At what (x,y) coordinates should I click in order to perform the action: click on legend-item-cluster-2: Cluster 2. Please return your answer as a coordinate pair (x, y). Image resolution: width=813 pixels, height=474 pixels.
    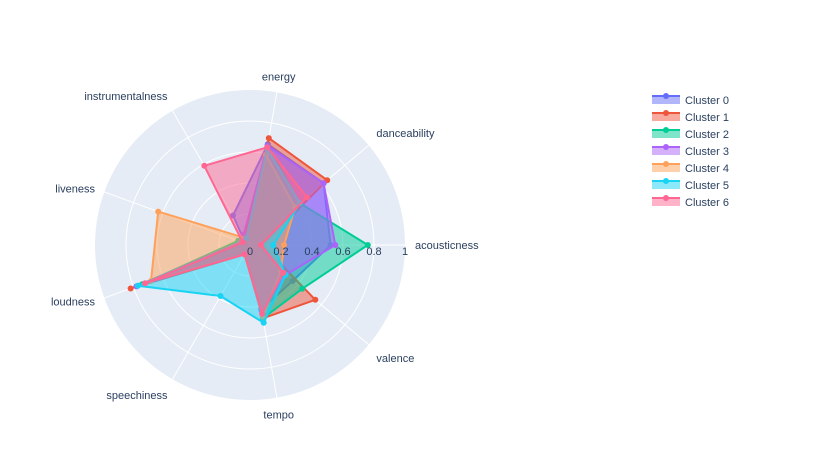
    Looking at the image, I should click on (690, 134).